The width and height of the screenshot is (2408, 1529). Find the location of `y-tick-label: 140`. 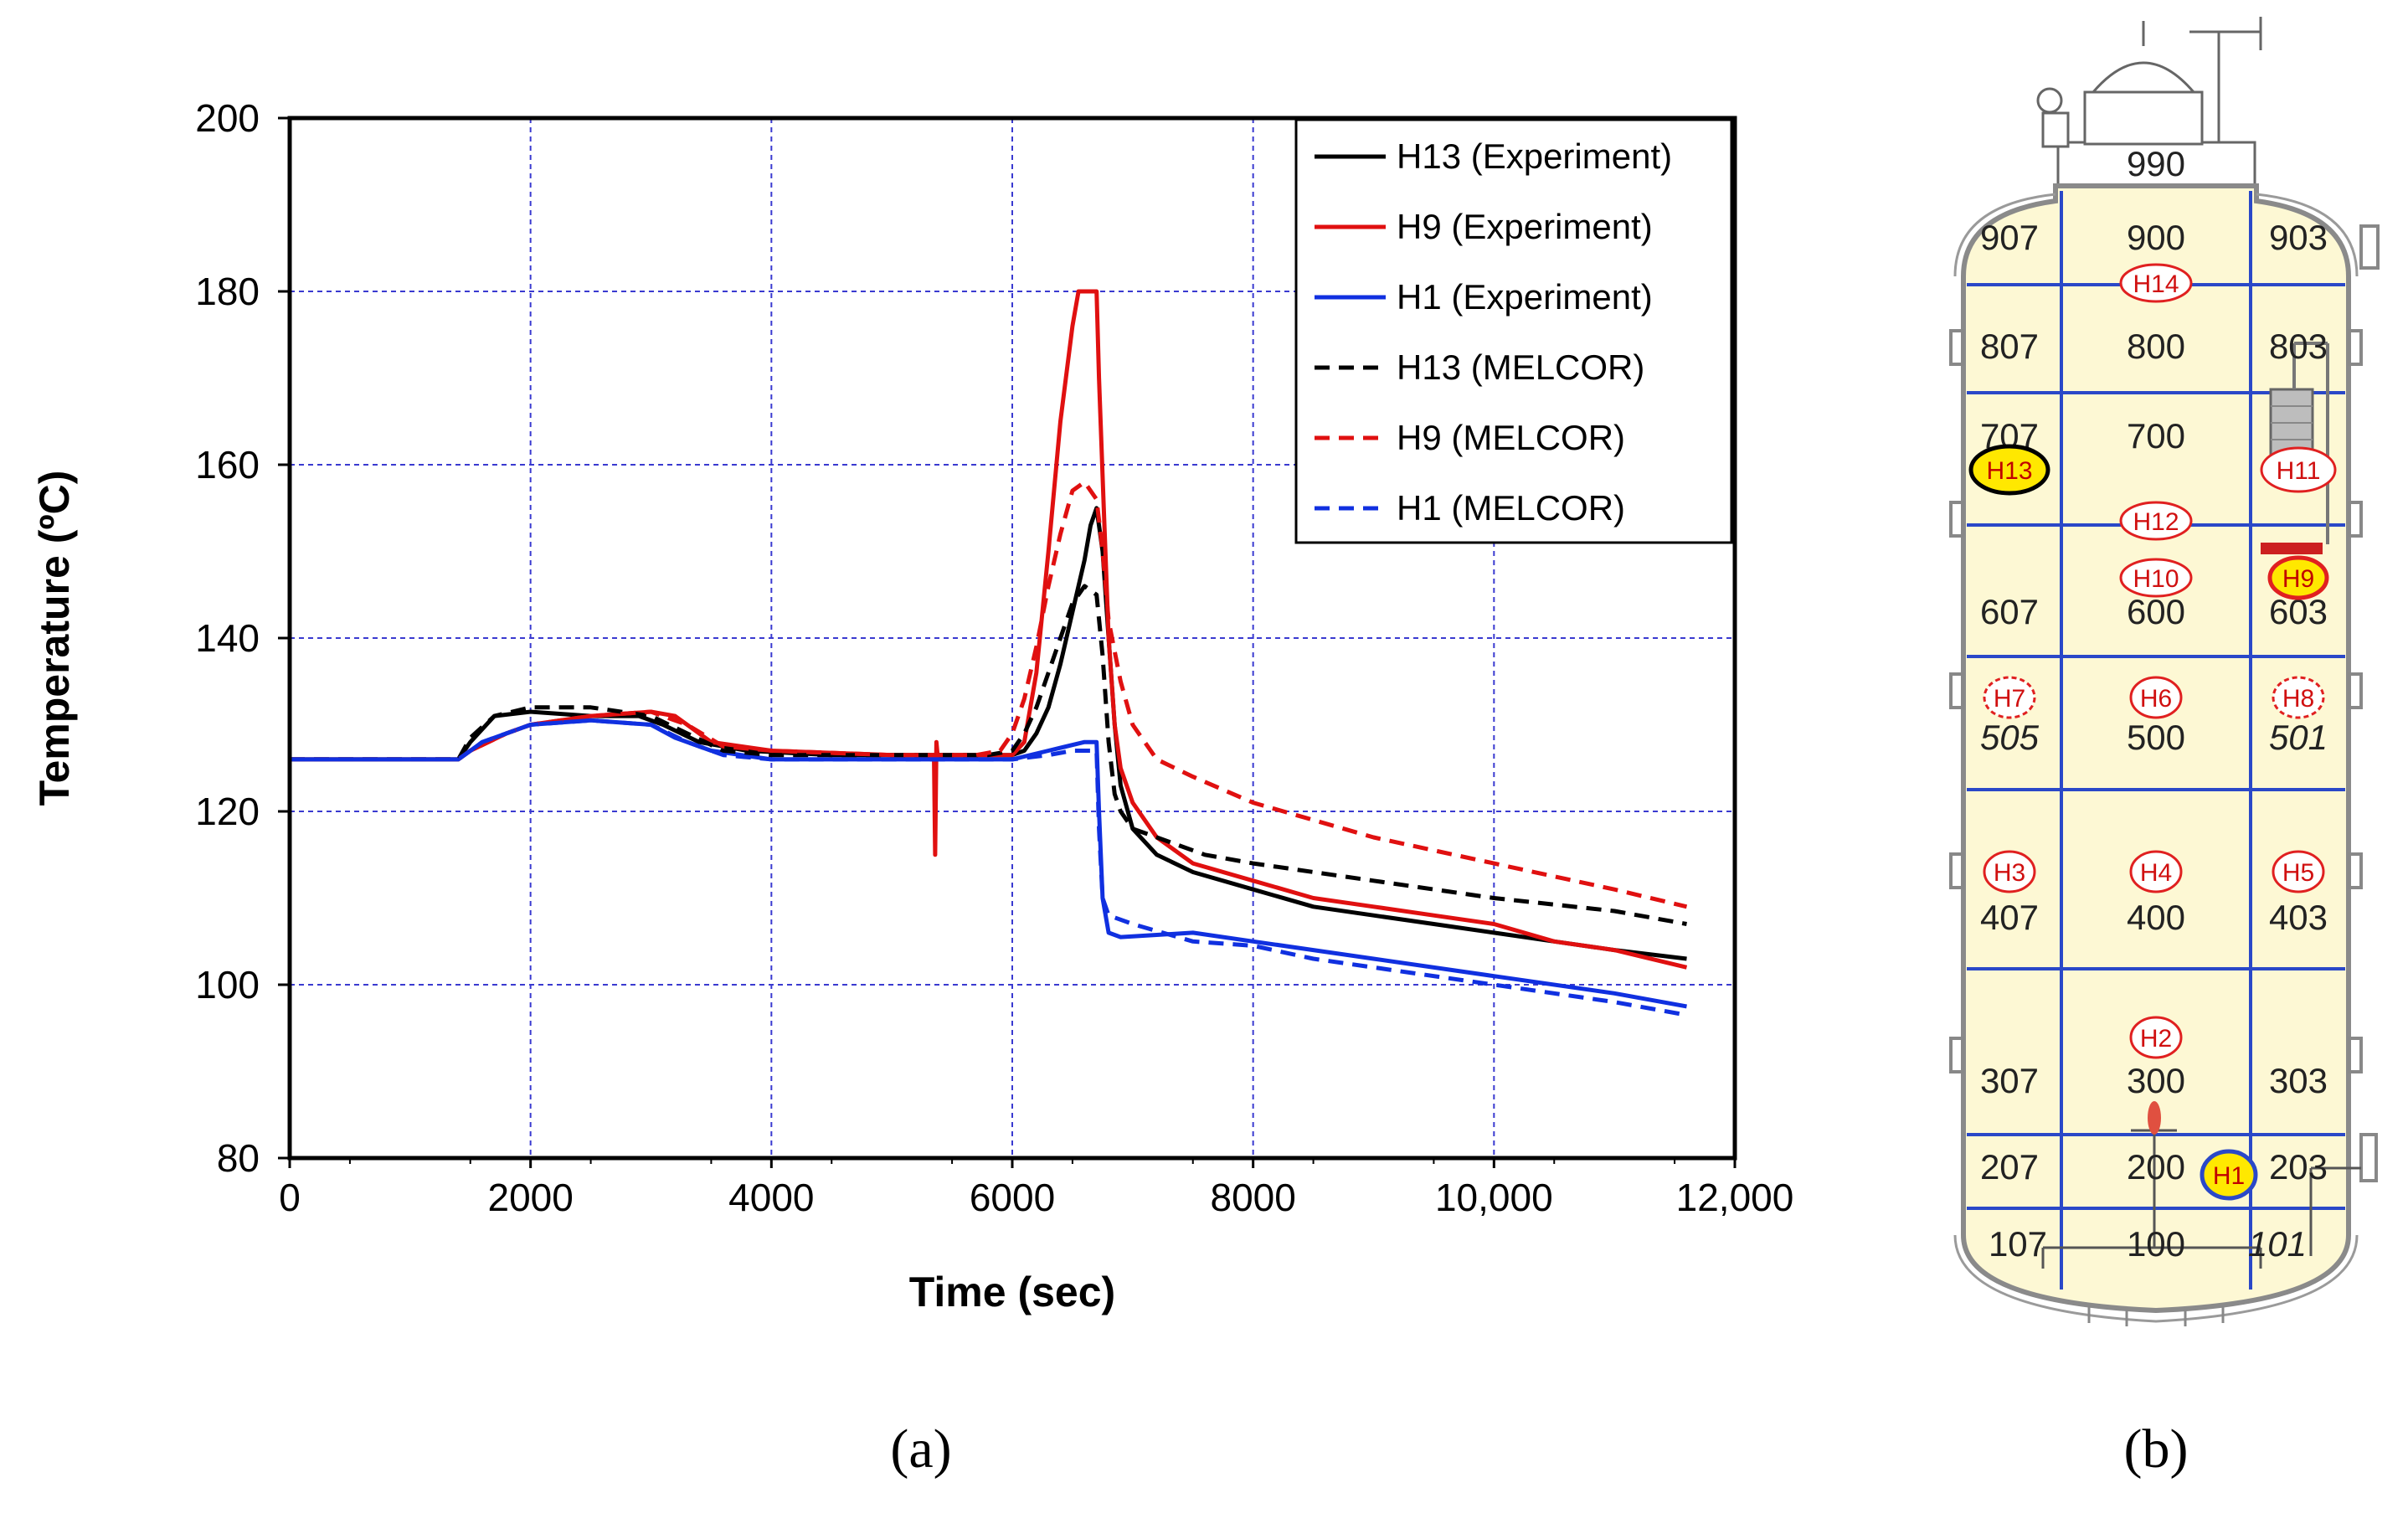

y-tick-label: 140 is located at coordinates (228, 638).